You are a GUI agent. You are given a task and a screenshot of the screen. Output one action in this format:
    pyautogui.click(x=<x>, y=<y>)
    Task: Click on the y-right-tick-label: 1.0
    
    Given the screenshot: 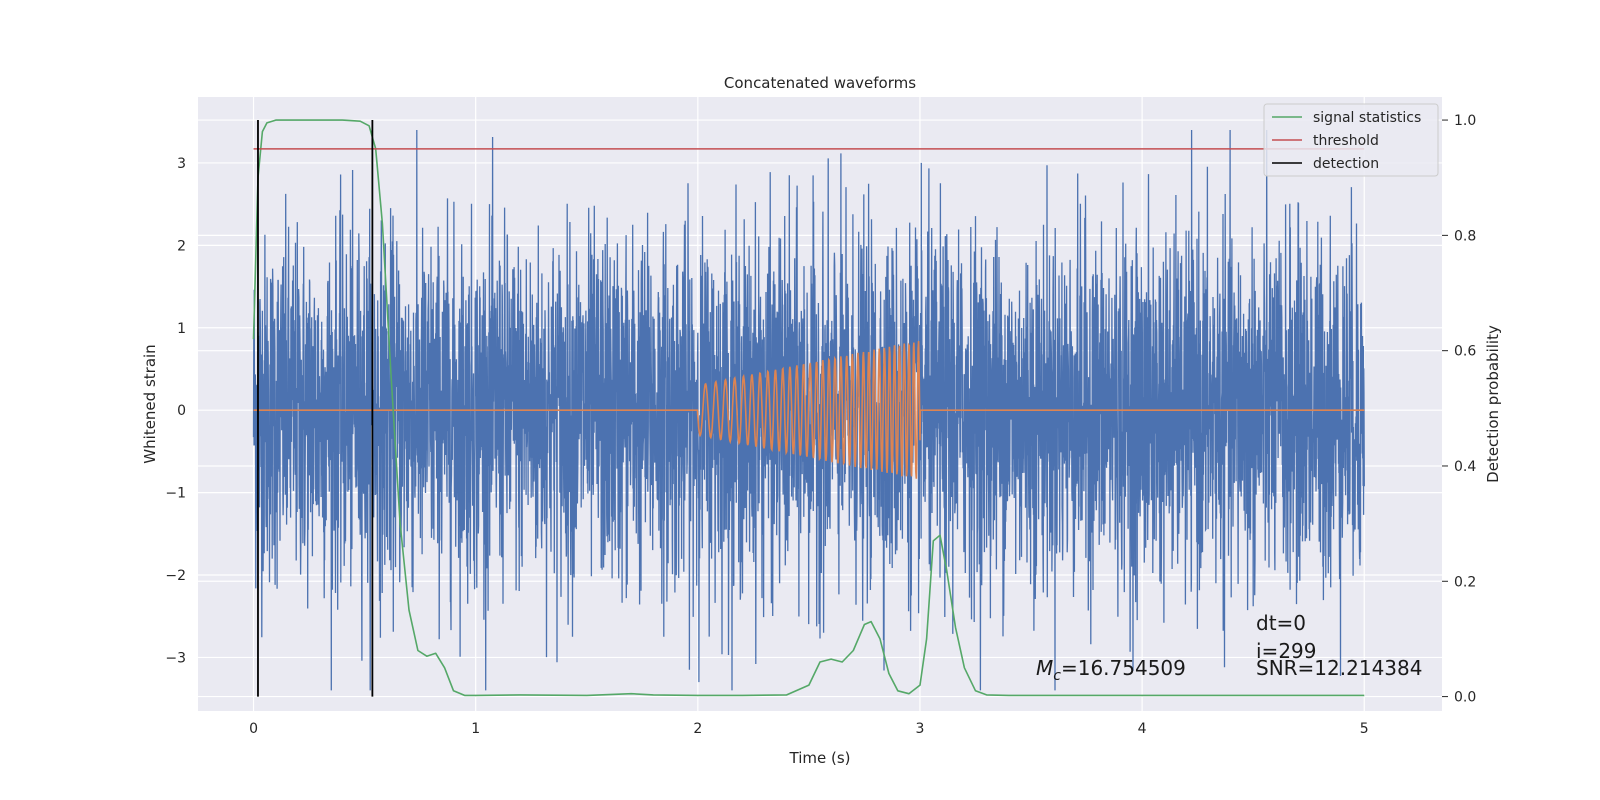 What is the action you would take?
    pyautogui.click(x=1465, y=121)
    